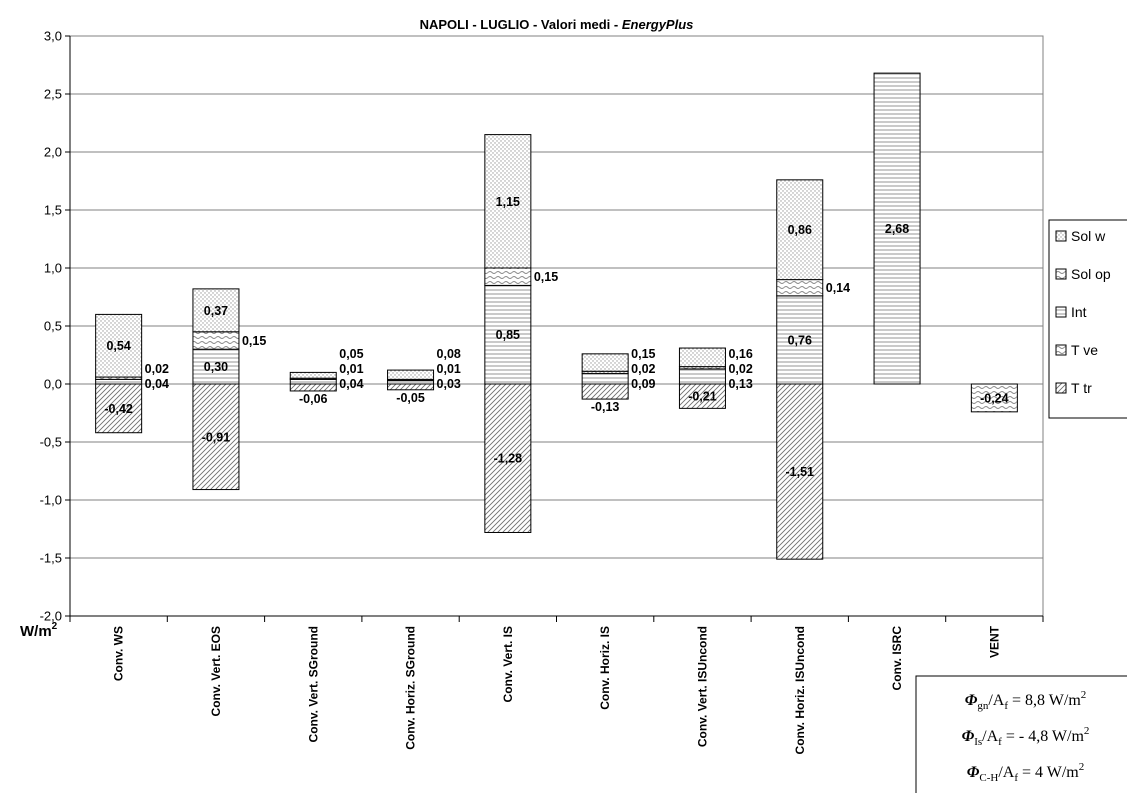  I want to click on category-label: Conv. ISRC, so click(897, 658).